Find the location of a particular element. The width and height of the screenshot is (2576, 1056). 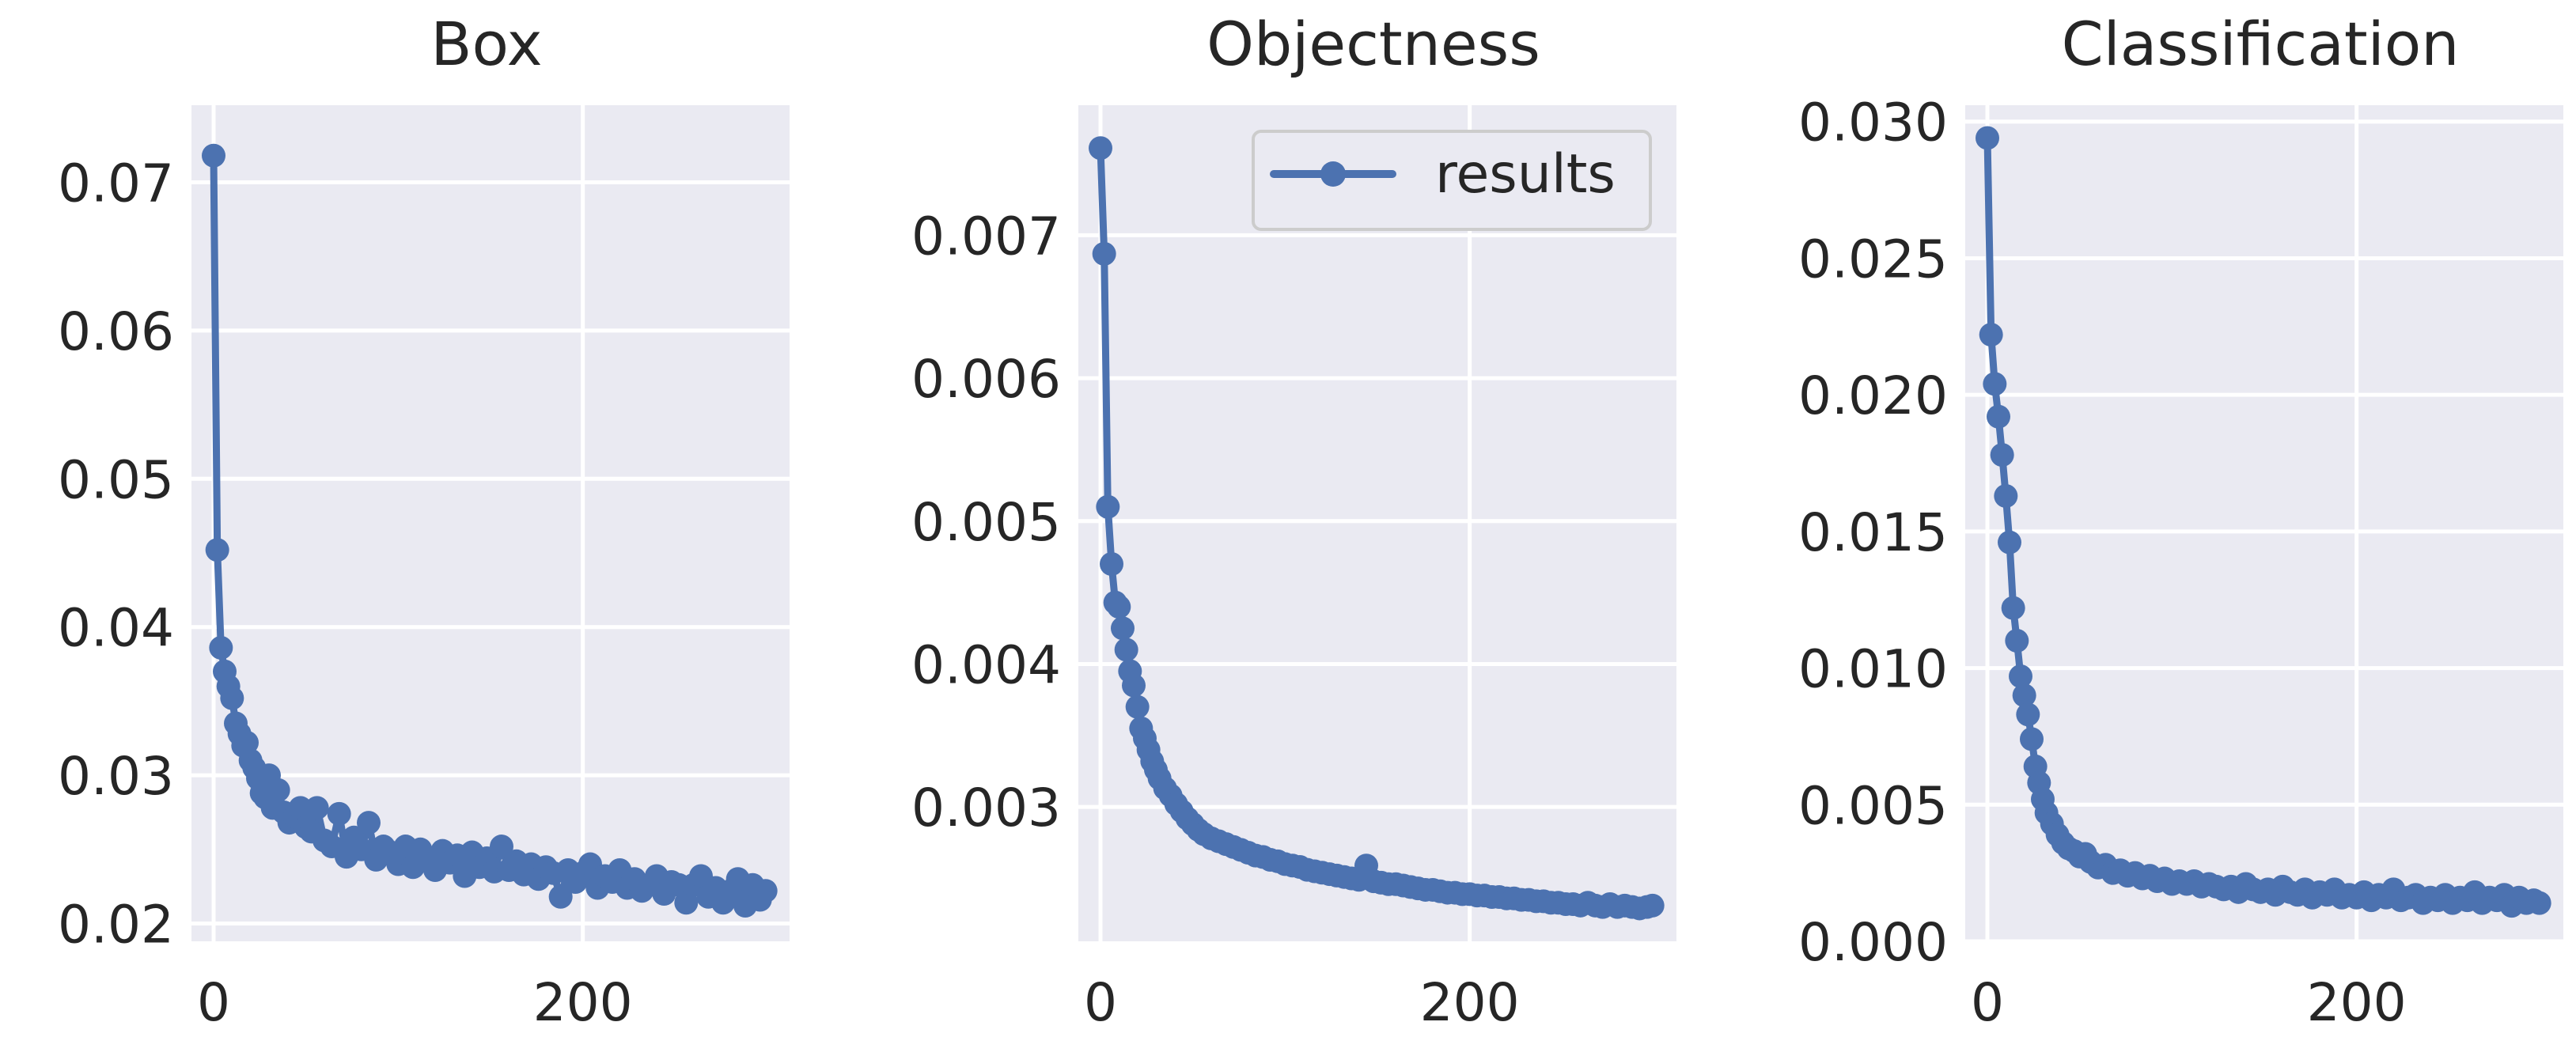

panel-title: Objectness is located at coordinates (1373, 44).